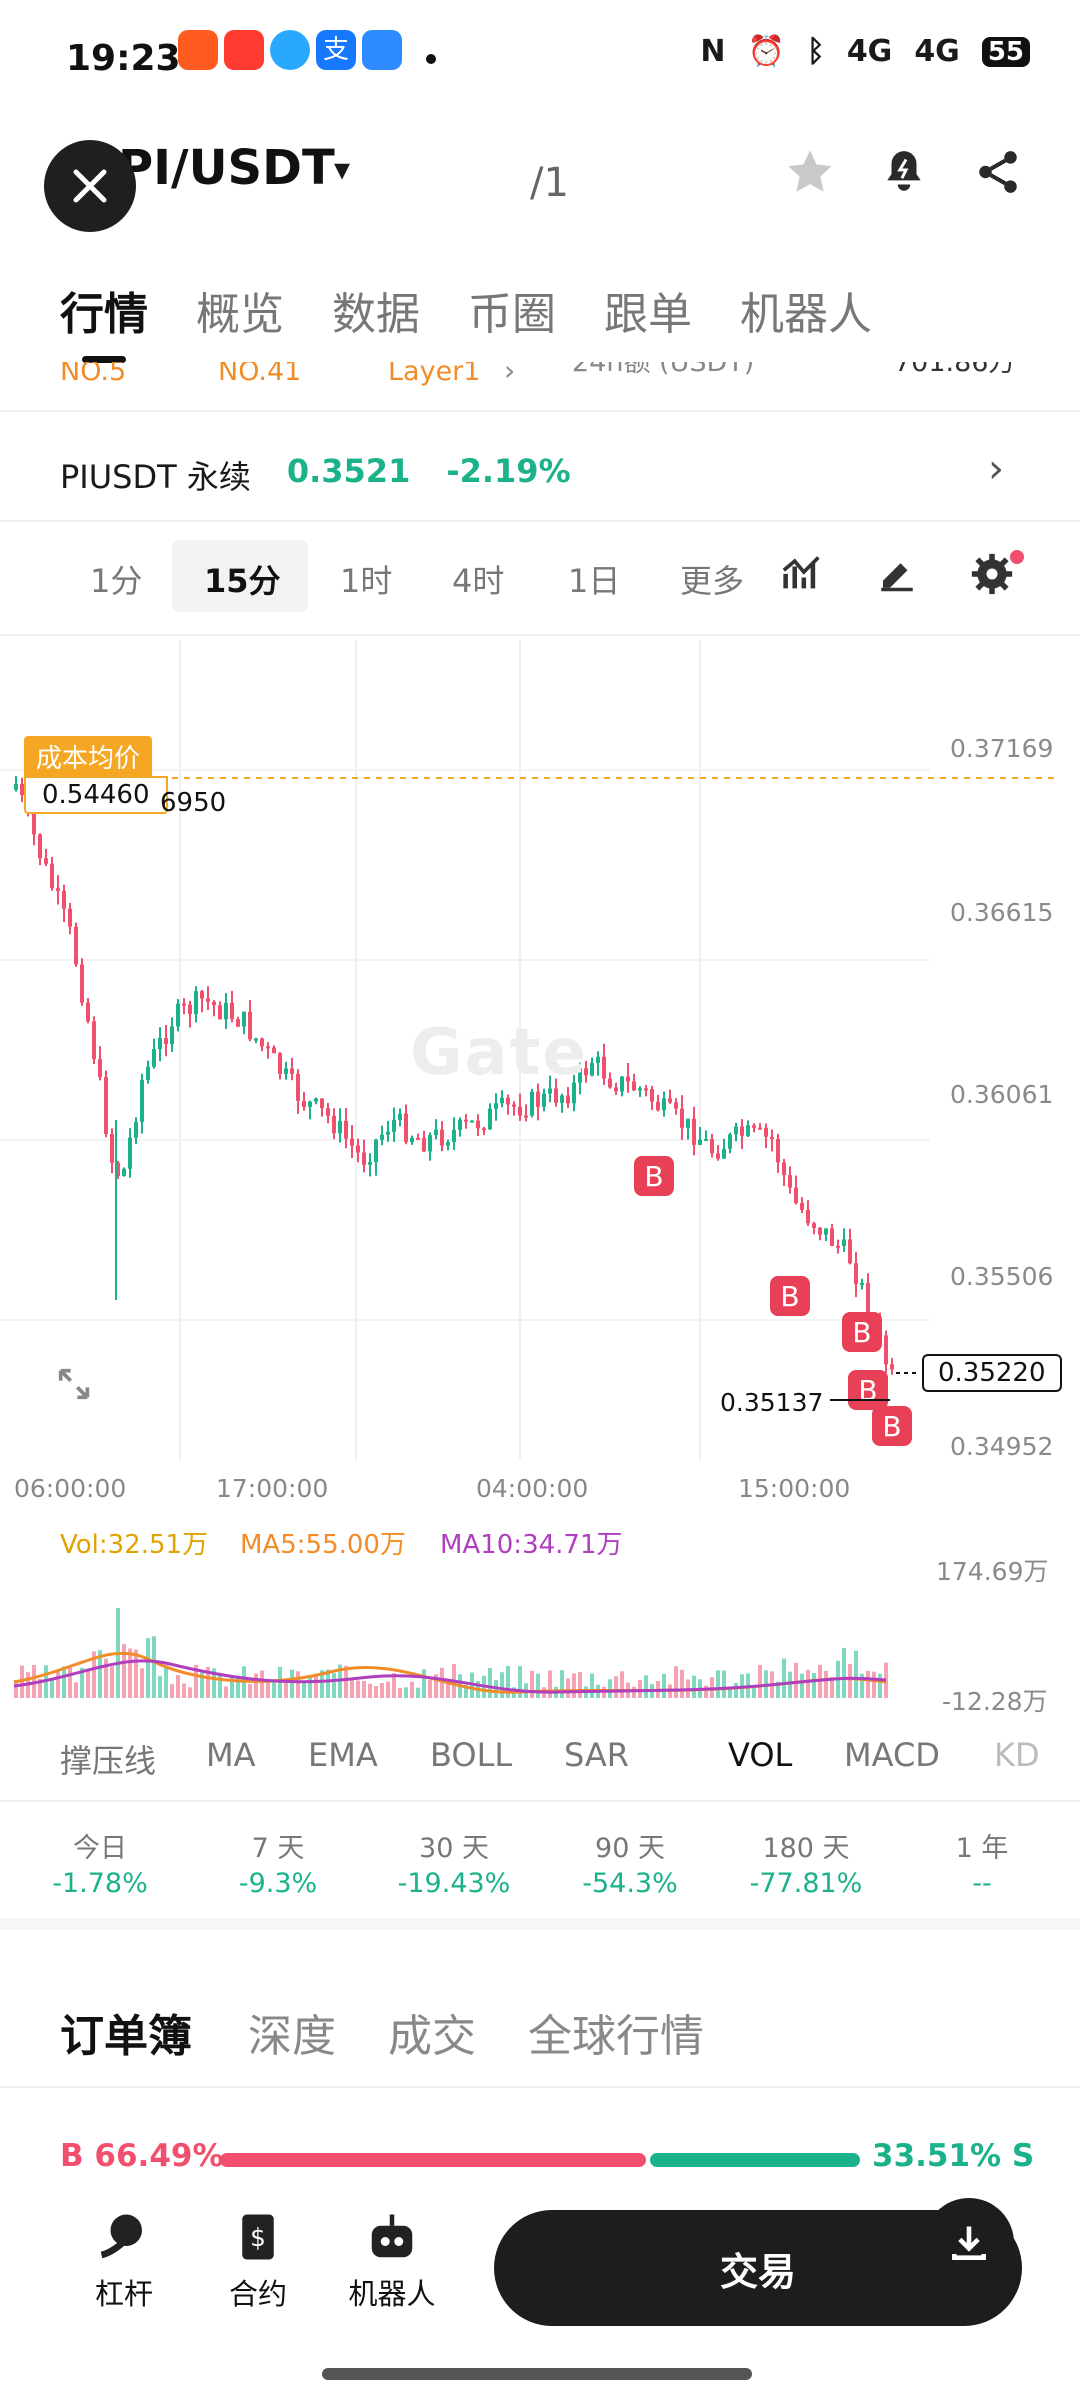 The width and height of the screenshot is (1080, 2400). What do you see at coordinates (806, 1883) in the screenshot?
I see `performance-value: -77.81%` at bounding box center [806, 1883].